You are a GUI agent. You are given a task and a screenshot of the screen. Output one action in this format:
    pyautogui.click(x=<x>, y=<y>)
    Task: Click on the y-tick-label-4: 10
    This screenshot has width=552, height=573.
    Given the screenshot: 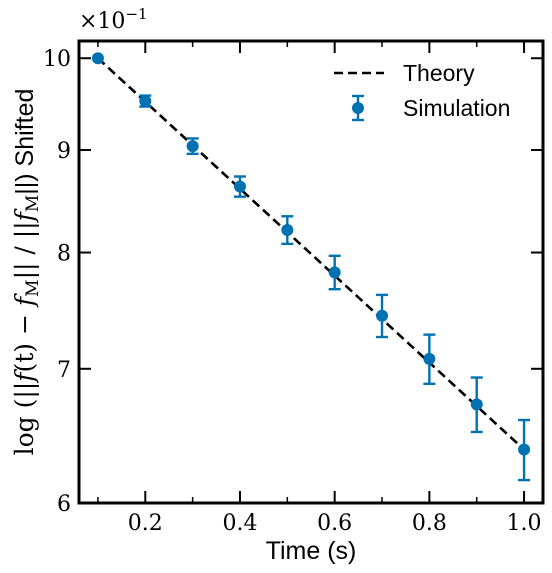 What is the action you would take?
    pyautogui.click(x=57, y=59)
    